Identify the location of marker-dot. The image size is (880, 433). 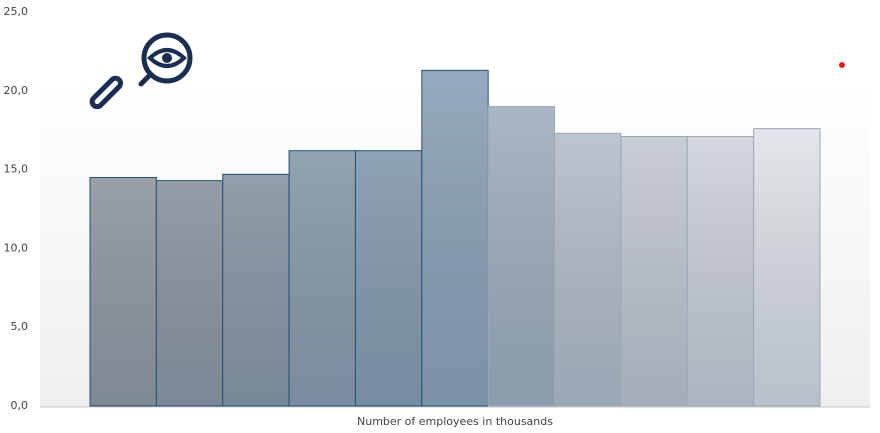
(842, 65).